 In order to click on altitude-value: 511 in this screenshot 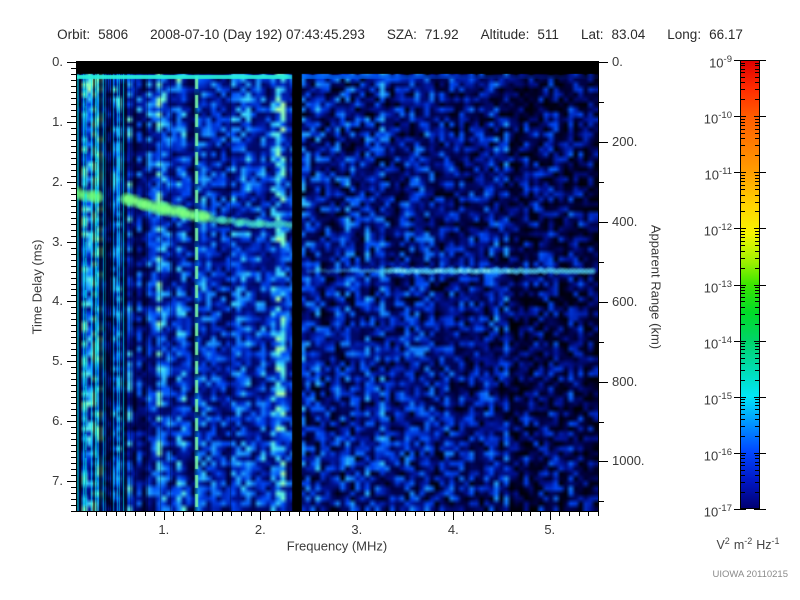, I will do `click(548, 34)`.